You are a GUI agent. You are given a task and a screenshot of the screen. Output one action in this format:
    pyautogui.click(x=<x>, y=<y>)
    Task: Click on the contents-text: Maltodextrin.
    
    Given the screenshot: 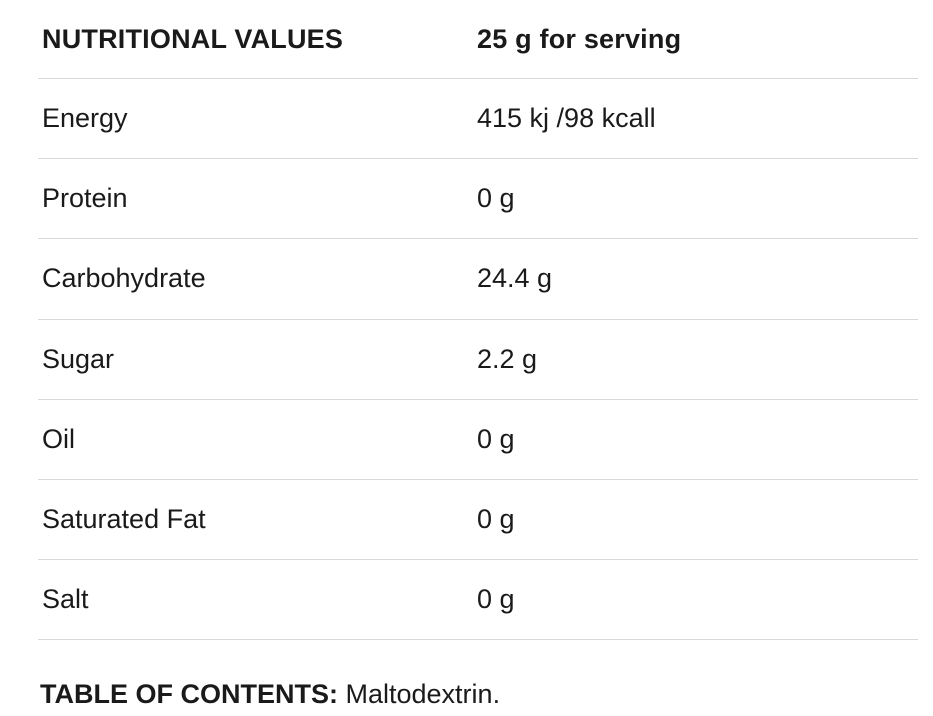 What is the action you would take?
    pyautogui.click(x=423, y=694)
    